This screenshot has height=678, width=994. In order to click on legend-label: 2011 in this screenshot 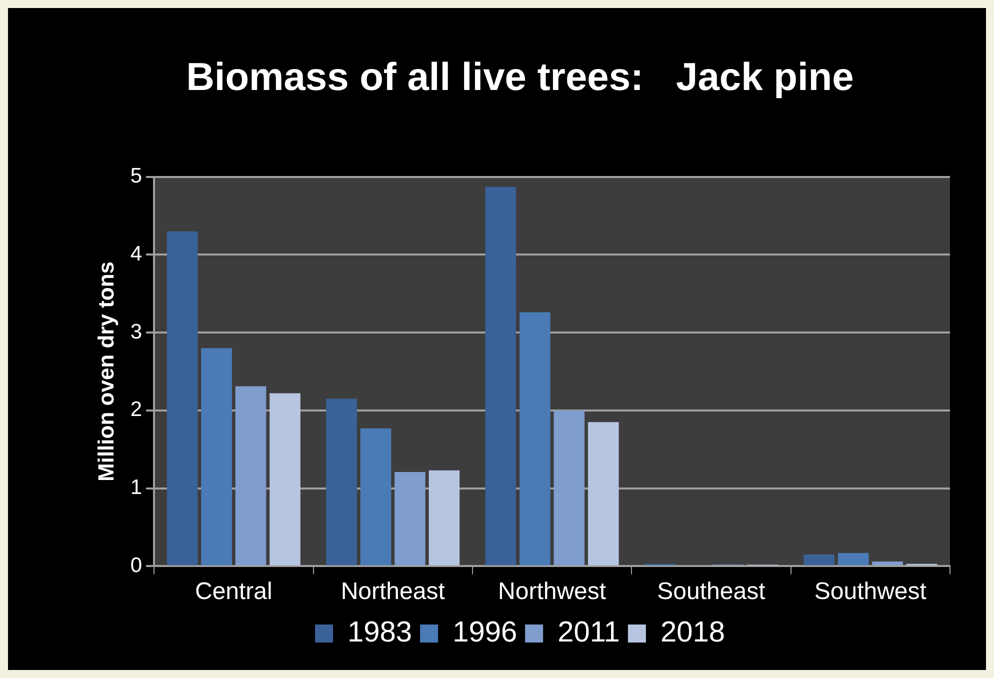, I will do `click(589, 632)`.